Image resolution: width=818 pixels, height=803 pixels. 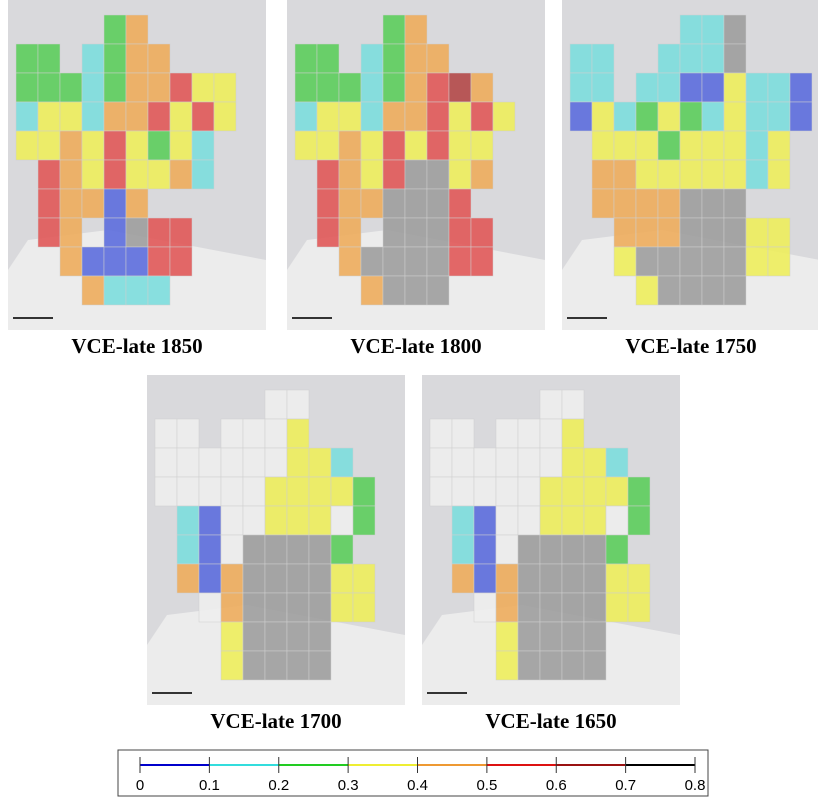 What do you see at coordinates (695, 785) in the screenshot?
I see `legend-tick-label: 0.8` at bounding box center [695, 785].